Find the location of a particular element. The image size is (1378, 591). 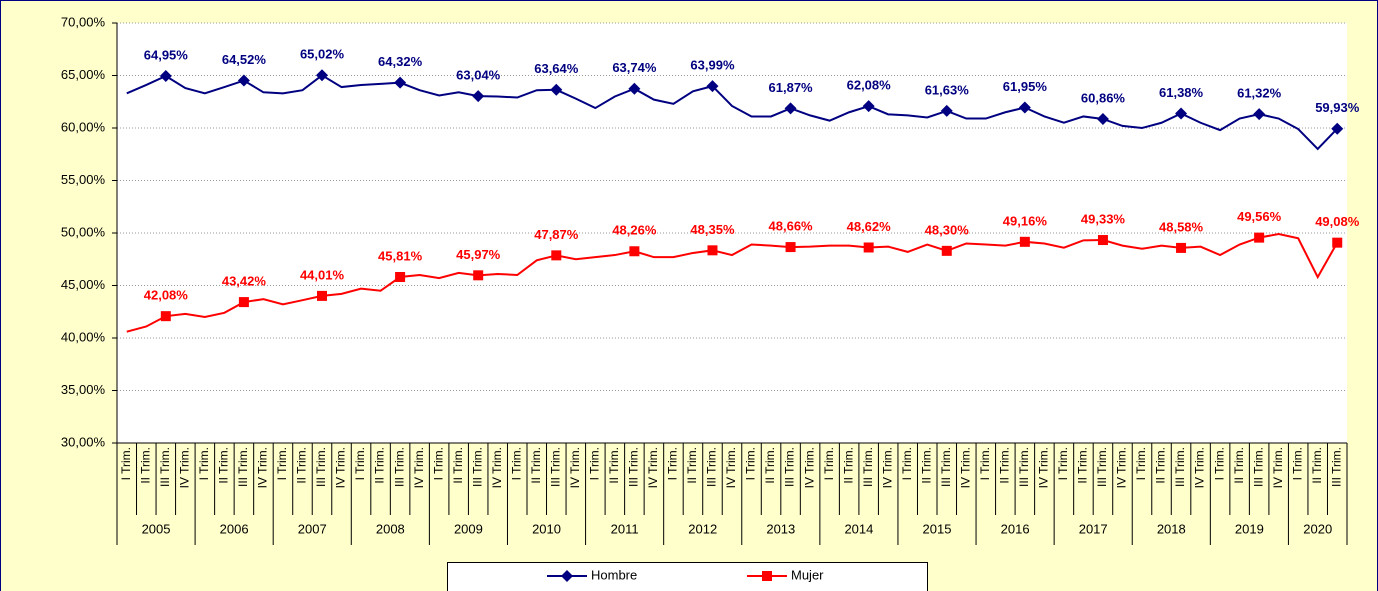

data-label: 62,08% is located at coordinates (869, 85).